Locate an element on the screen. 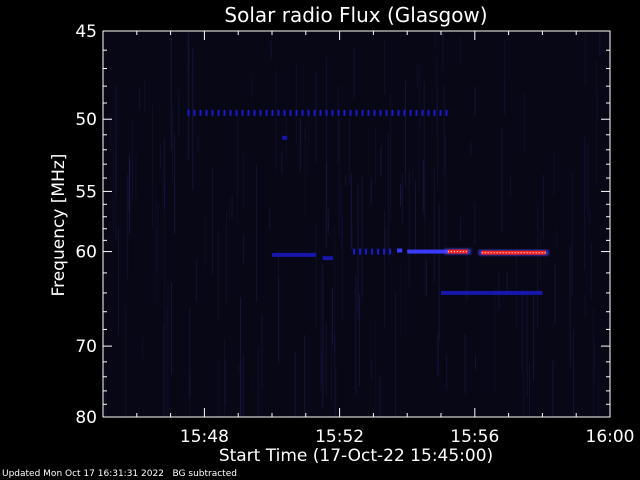  y-tick-label: 45 is located at coordinates (86, 32).